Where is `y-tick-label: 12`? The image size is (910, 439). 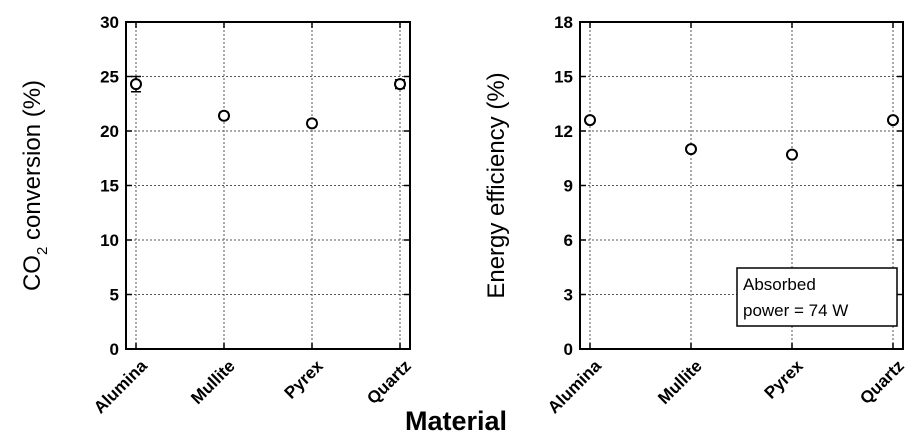 y-tick-label: 12 is located at coordinates (563, 131).